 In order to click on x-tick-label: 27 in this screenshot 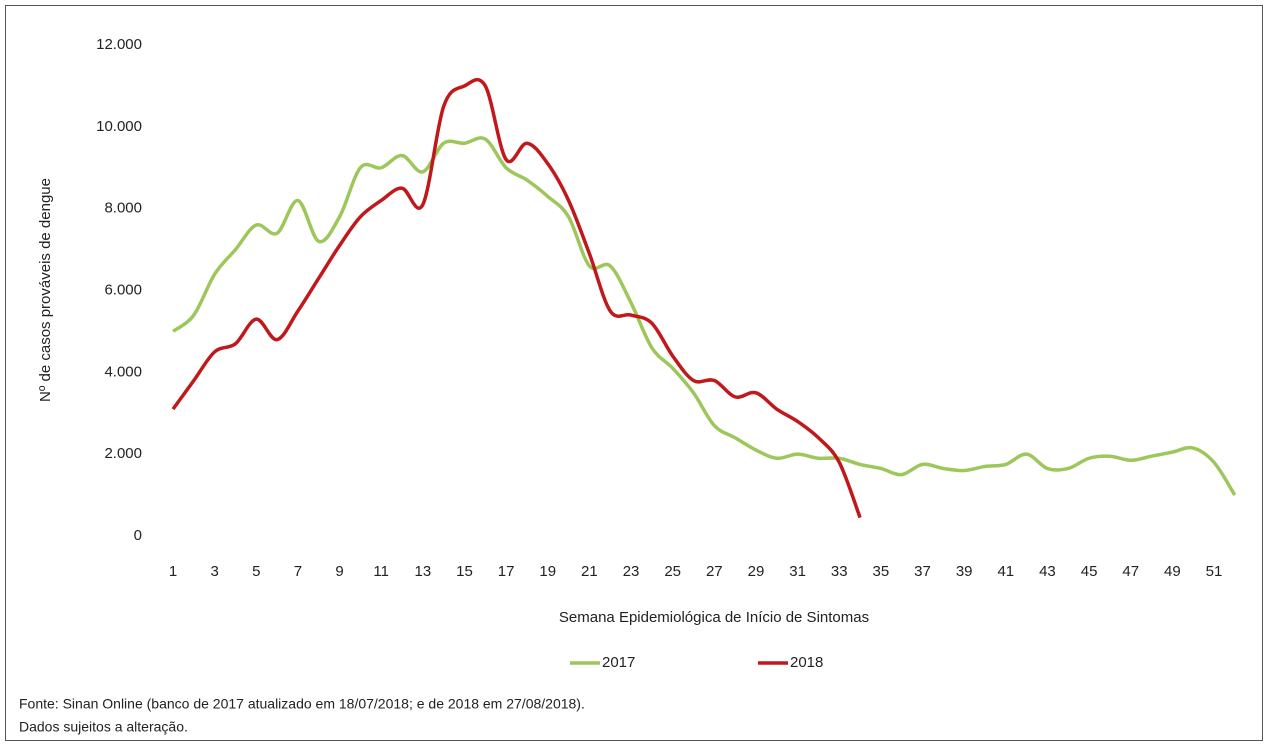, I will do `click(714, 571)`.